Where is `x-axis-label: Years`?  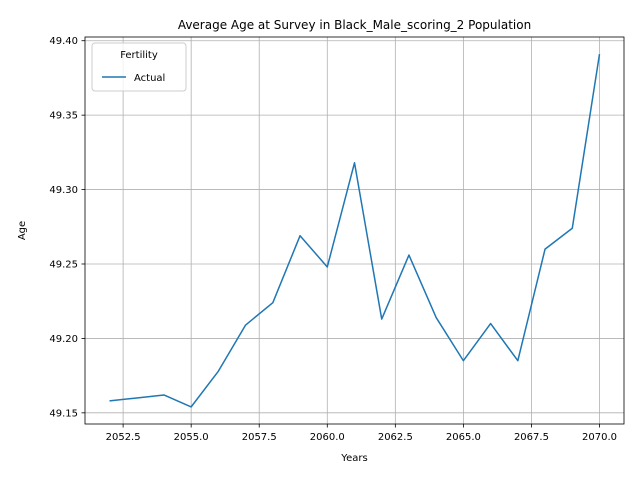
x-axis-label: Years is located at coordinates (353, 458).